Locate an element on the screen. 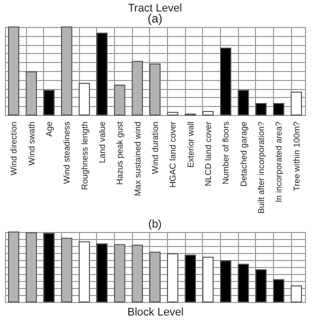 The image size is (320, 320). x-tick-label: Wind swath is located at coordinates (31, 143).